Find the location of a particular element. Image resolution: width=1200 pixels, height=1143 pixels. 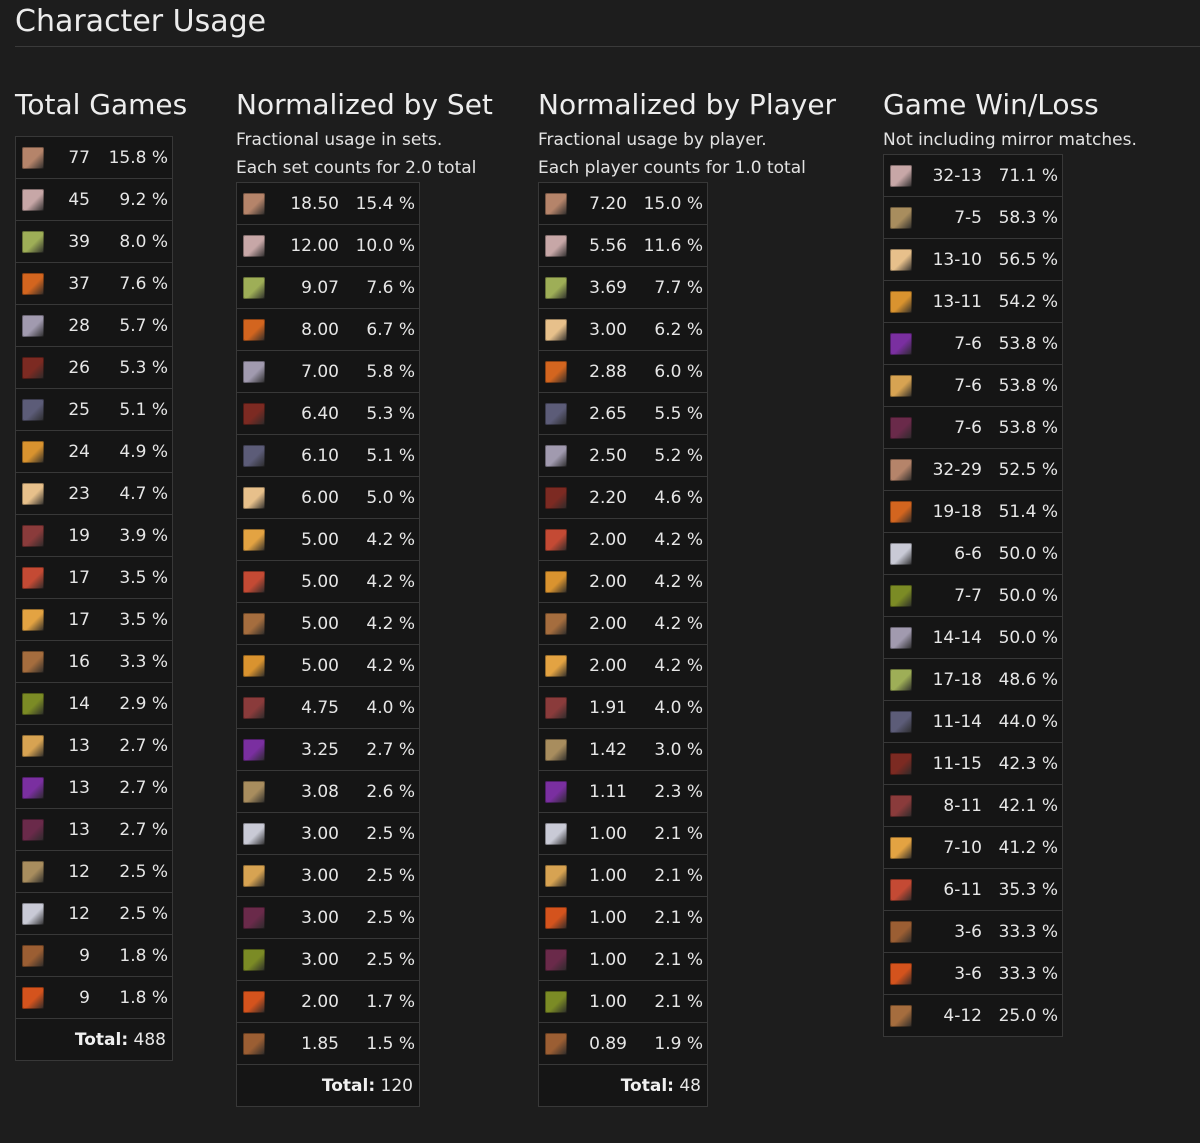

usage-count: 2.88 is located at coordinates (601, 371).